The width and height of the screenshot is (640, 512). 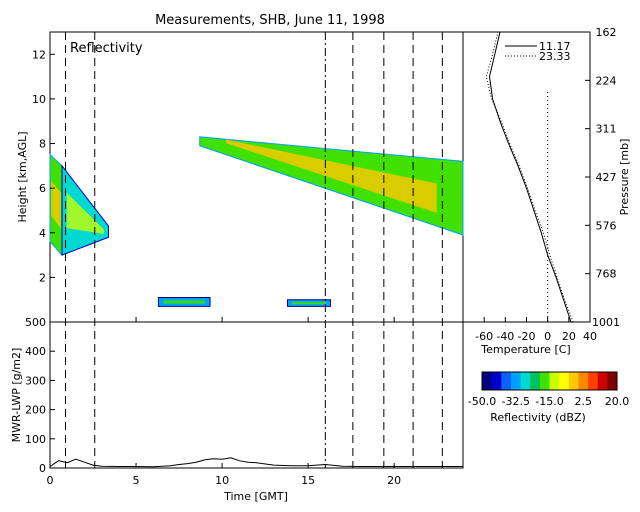 I want to click on pressure-tick-label: 224, so click(x=606, y=80).